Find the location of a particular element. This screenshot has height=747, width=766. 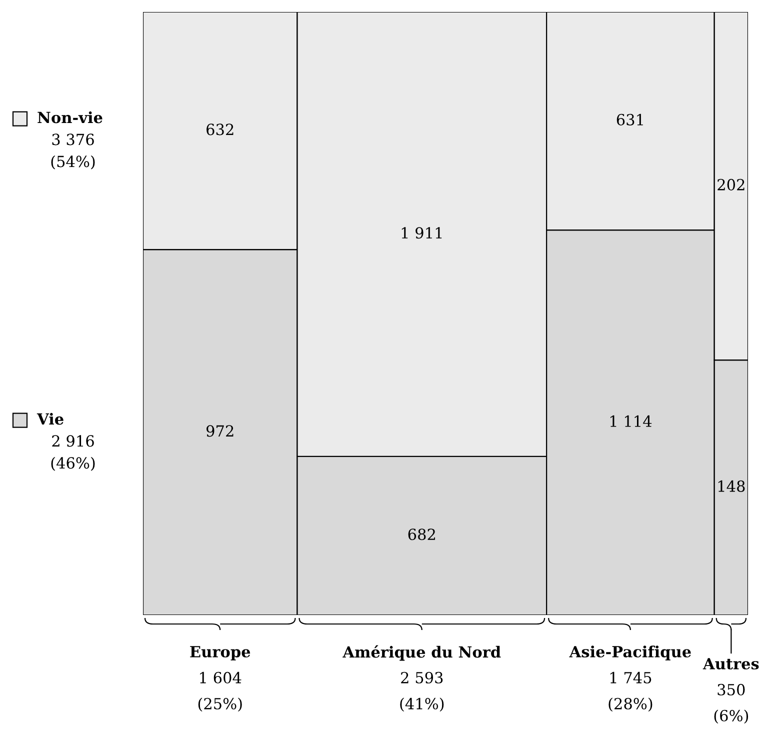

data-label: 632 is located at coordinates (220, 130).